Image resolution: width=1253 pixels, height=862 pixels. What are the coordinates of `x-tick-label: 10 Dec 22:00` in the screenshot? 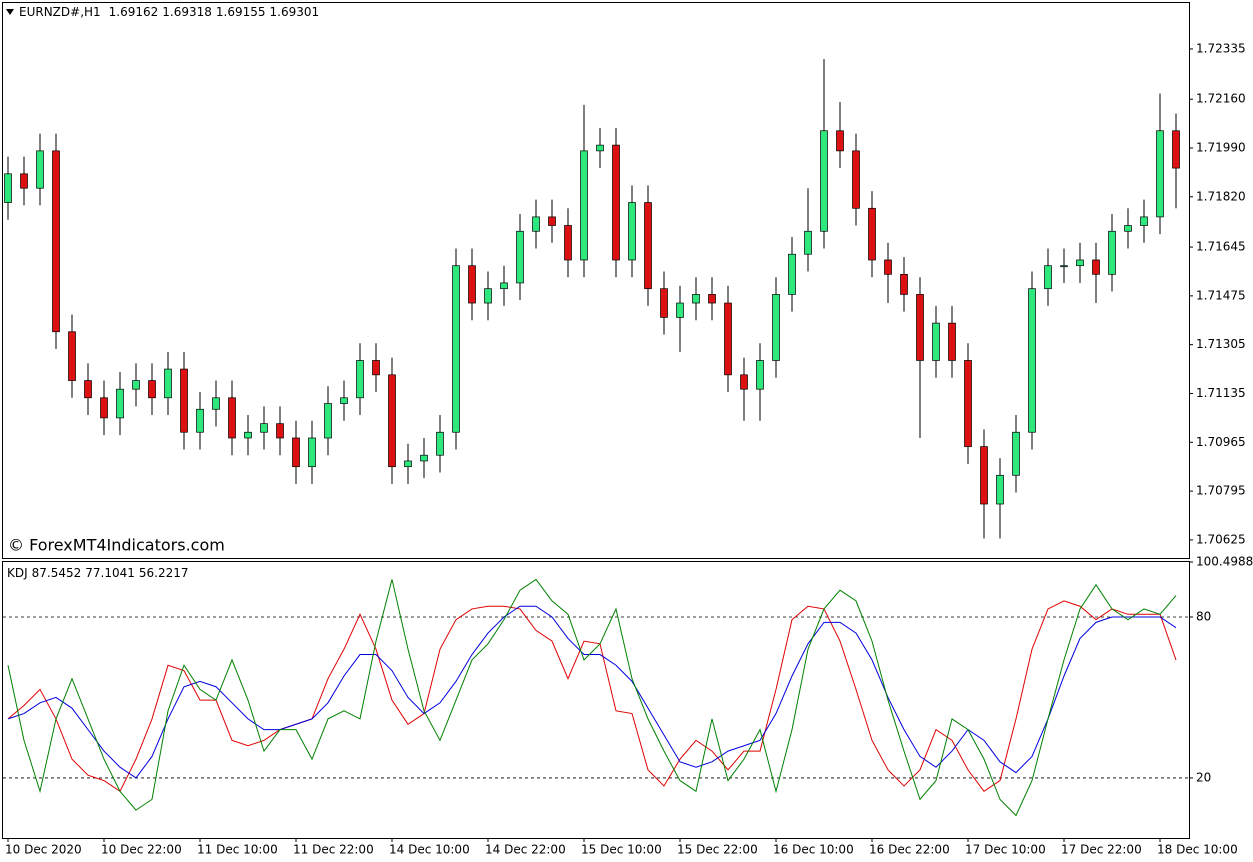 It's located at (141, 850).